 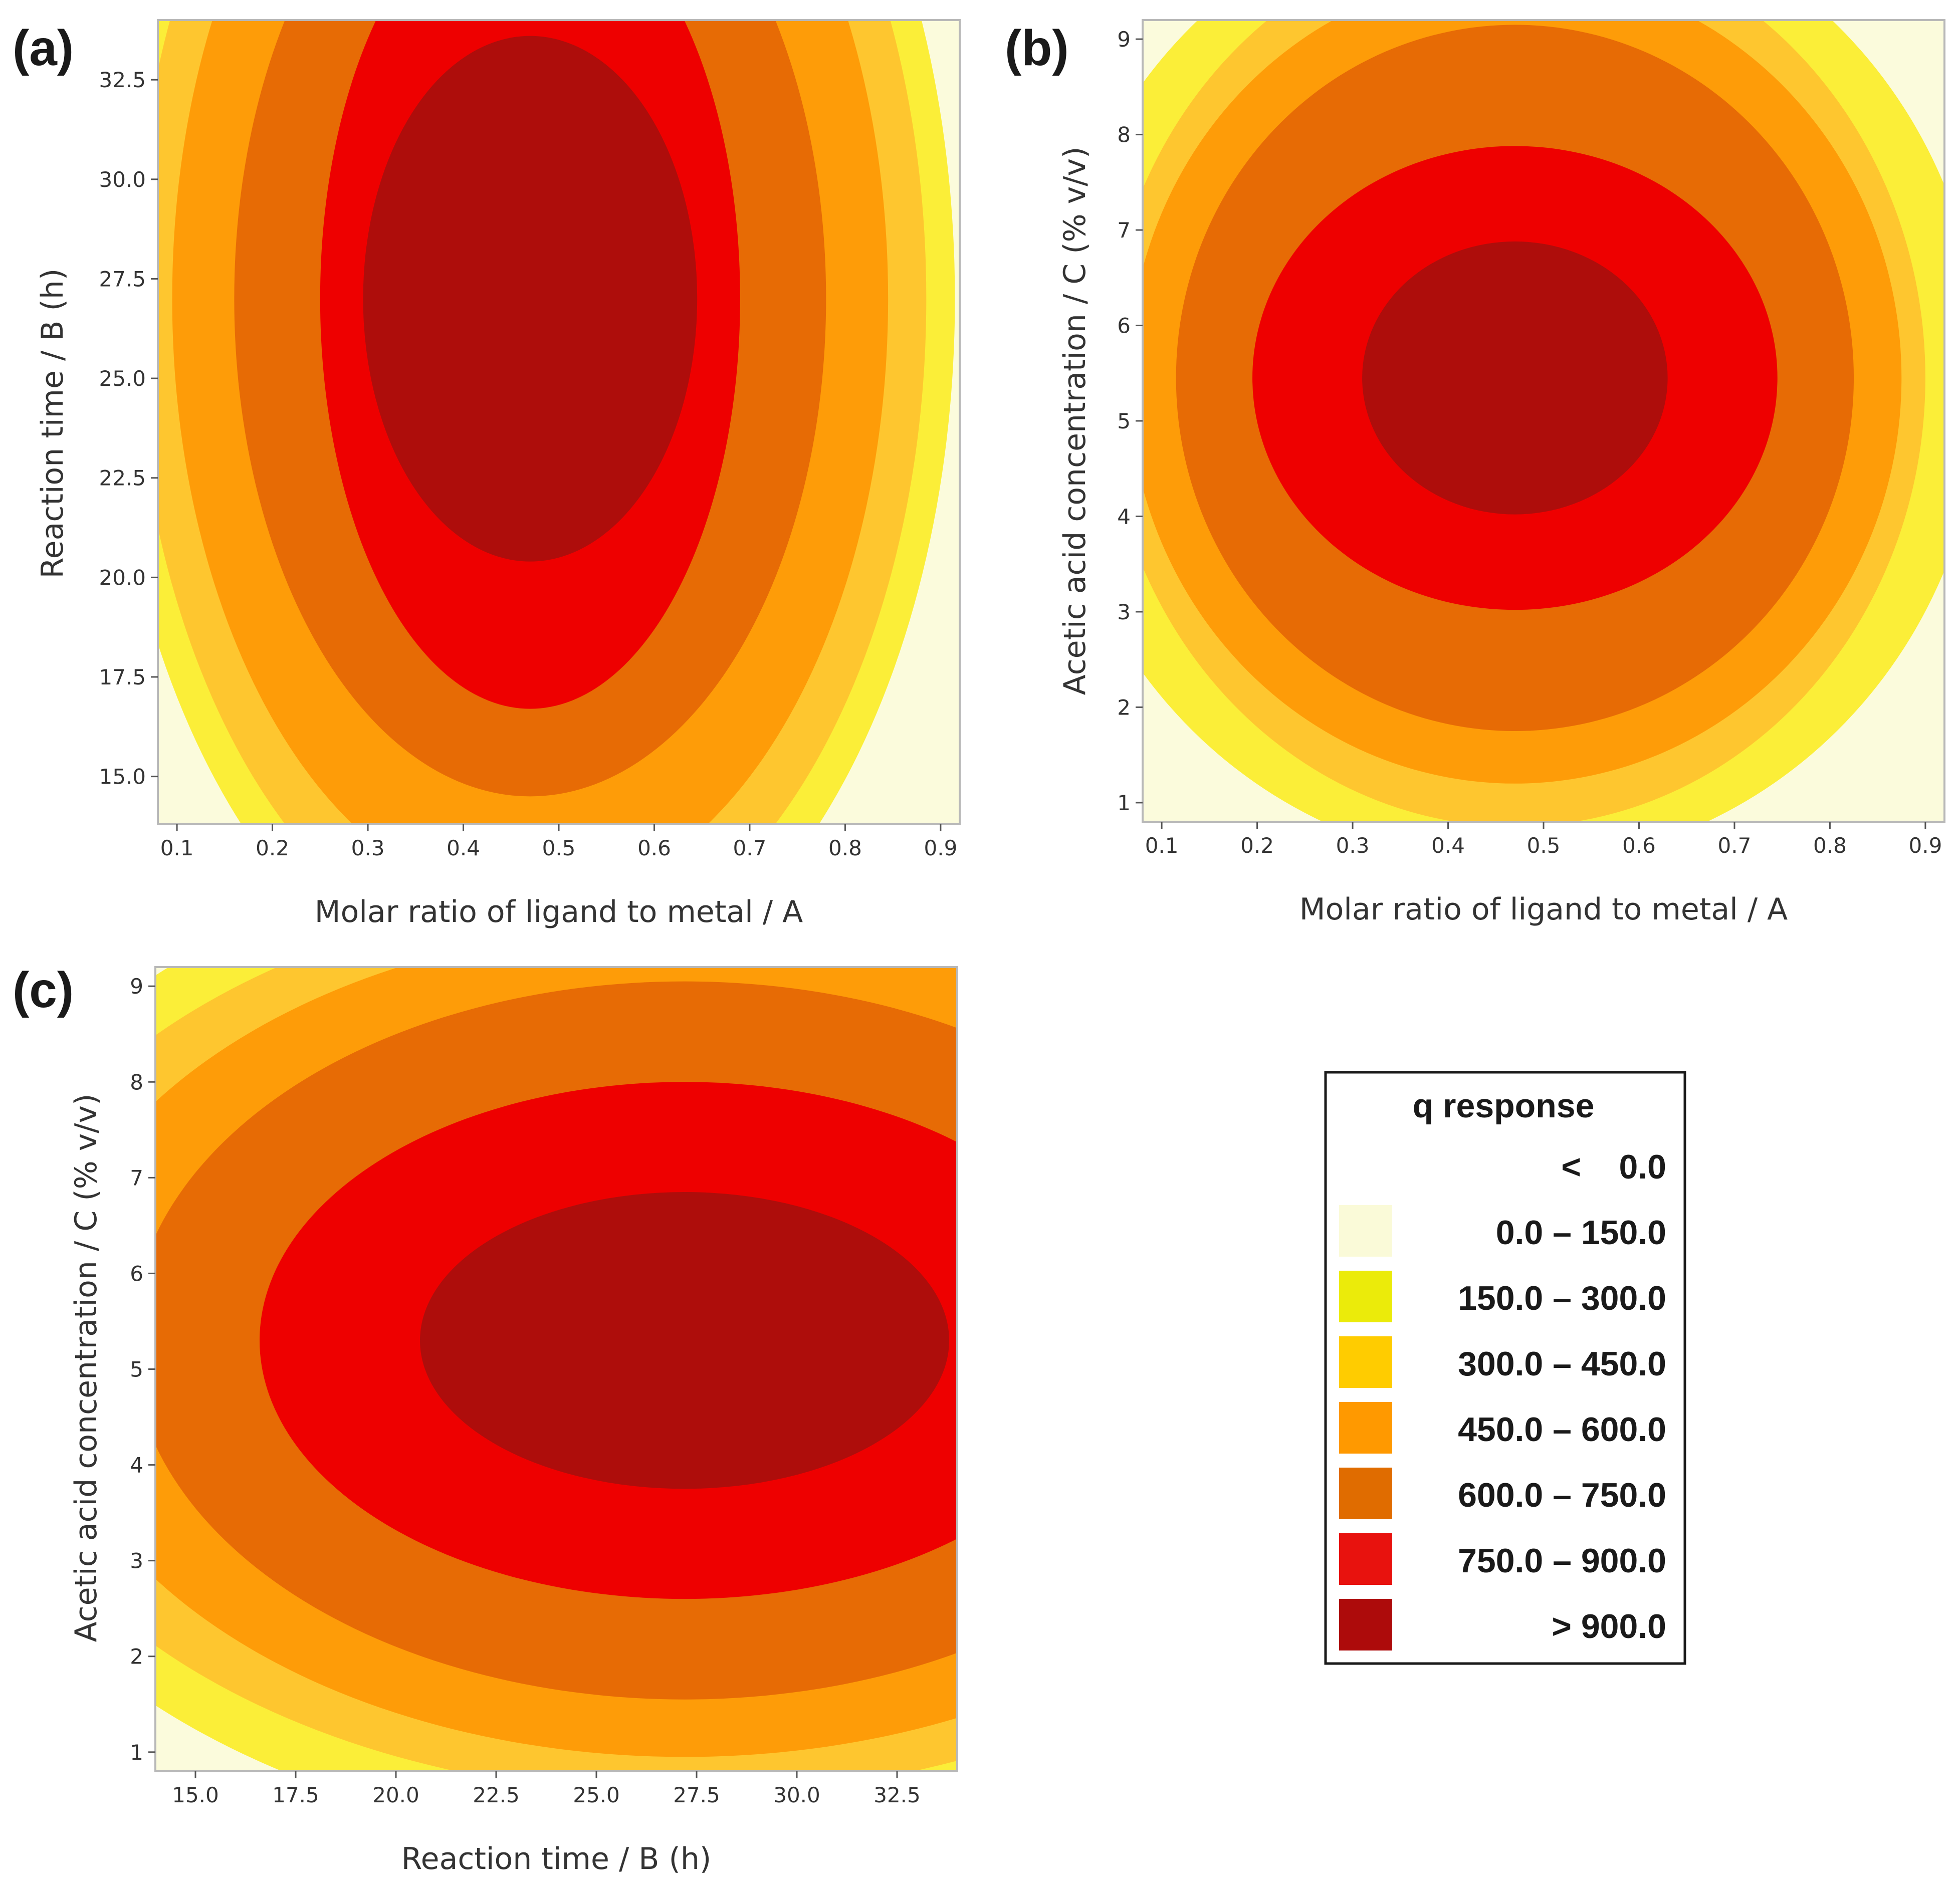 I want to click on panel-b-x-tick-label: 0.7, so click(x=1735, y=845).